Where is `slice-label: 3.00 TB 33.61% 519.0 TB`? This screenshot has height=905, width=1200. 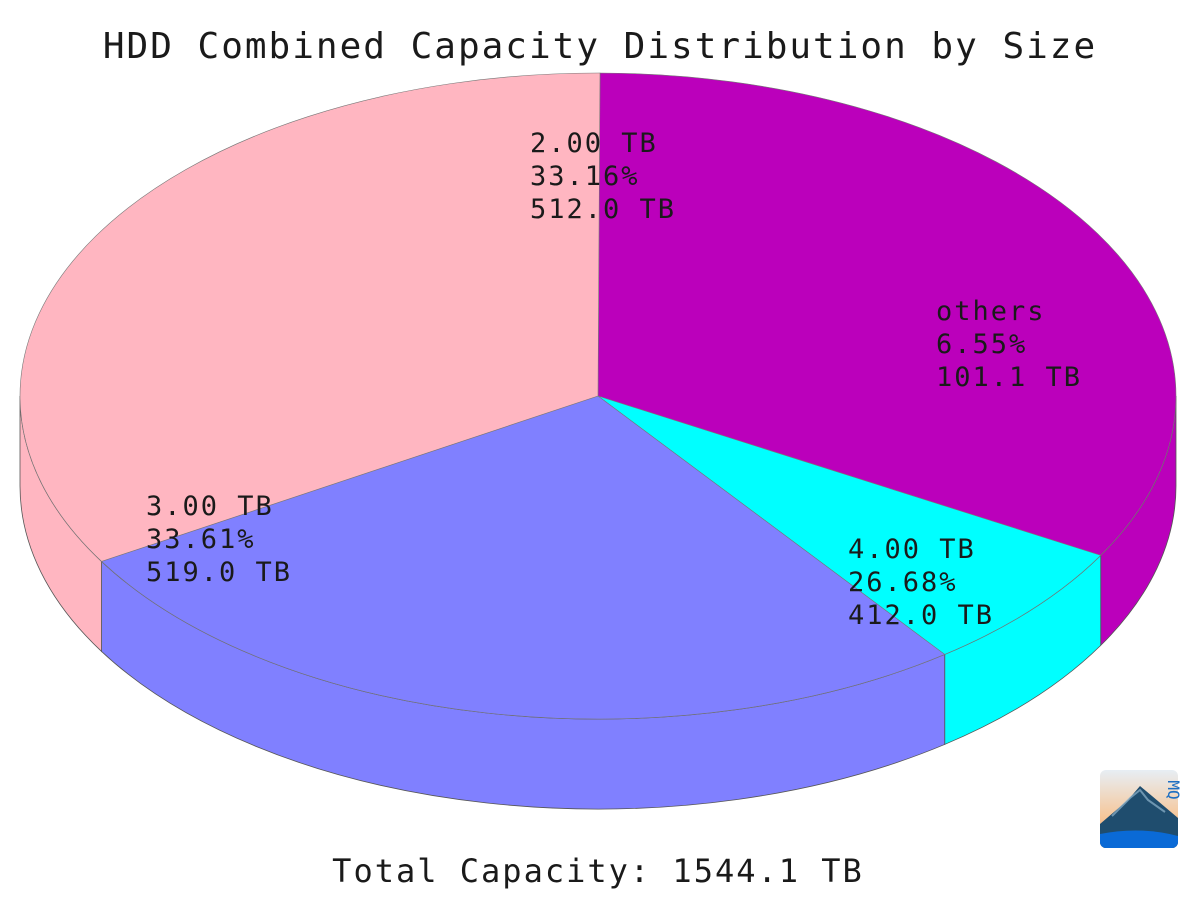
slice-label: 3.00 TB 33.61% 519.0 TB is located at coordinates (219, 539).